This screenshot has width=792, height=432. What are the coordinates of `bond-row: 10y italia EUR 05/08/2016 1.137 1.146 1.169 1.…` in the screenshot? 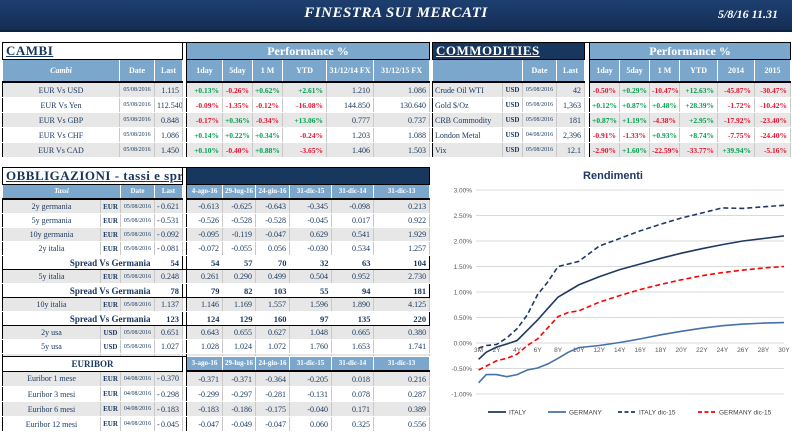 It's located at (216, 304).